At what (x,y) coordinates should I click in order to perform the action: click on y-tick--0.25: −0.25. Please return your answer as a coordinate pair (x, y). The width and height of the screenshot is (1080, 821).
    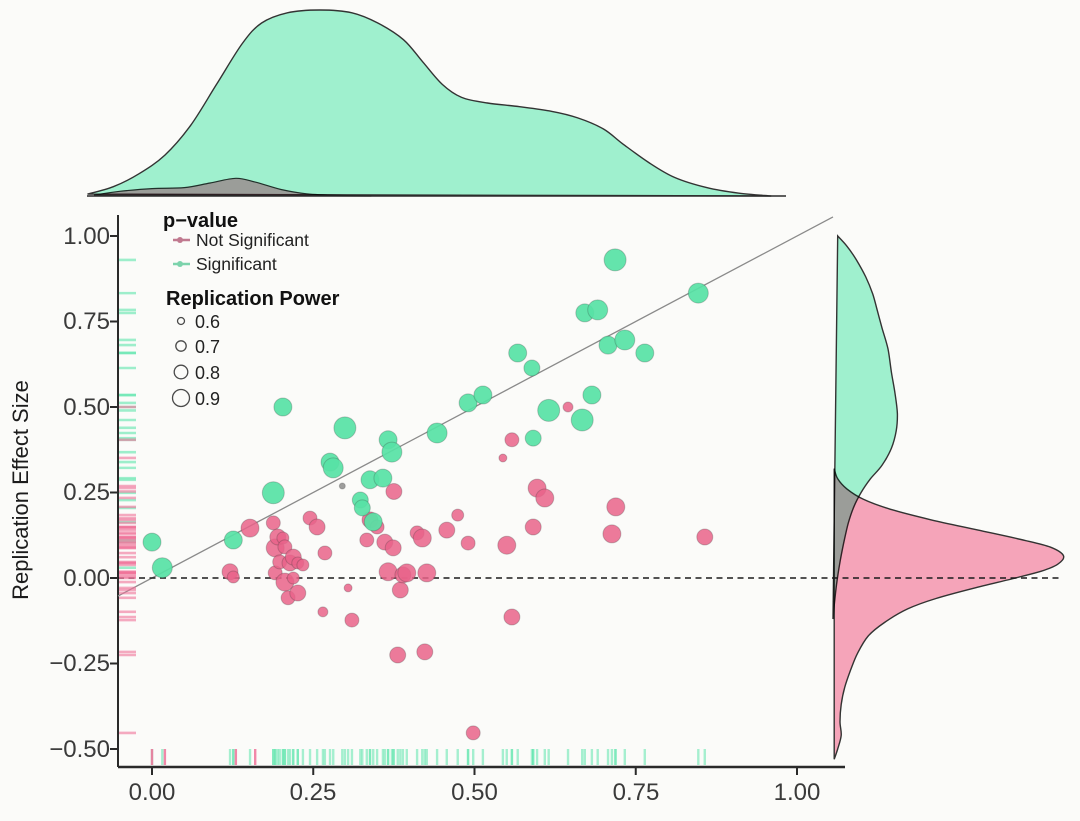
    Looking at the image, I should click on (79, 663).